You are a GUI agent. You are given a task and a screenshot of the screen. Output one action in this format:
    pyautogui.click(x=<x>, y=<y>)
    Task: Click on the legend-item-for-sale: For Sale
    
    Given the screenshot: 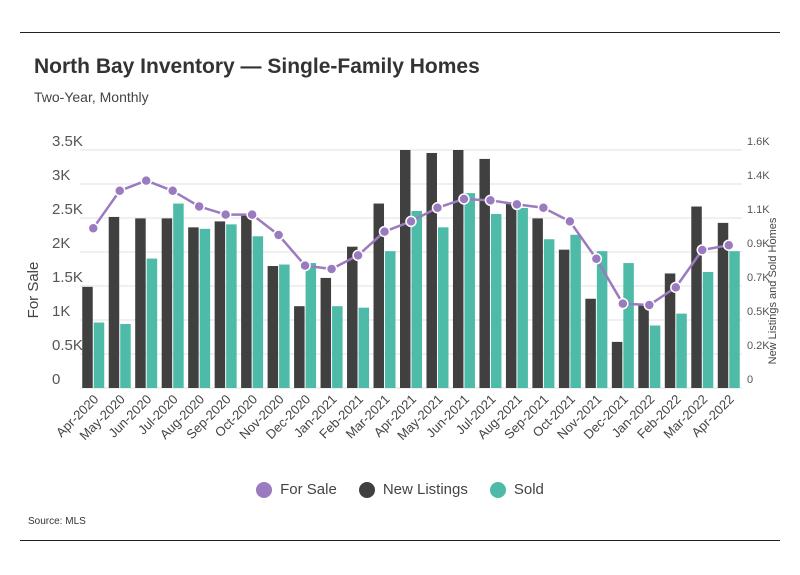 What is the action you would take?
    pyautogui.click(x=296, y=489)
    